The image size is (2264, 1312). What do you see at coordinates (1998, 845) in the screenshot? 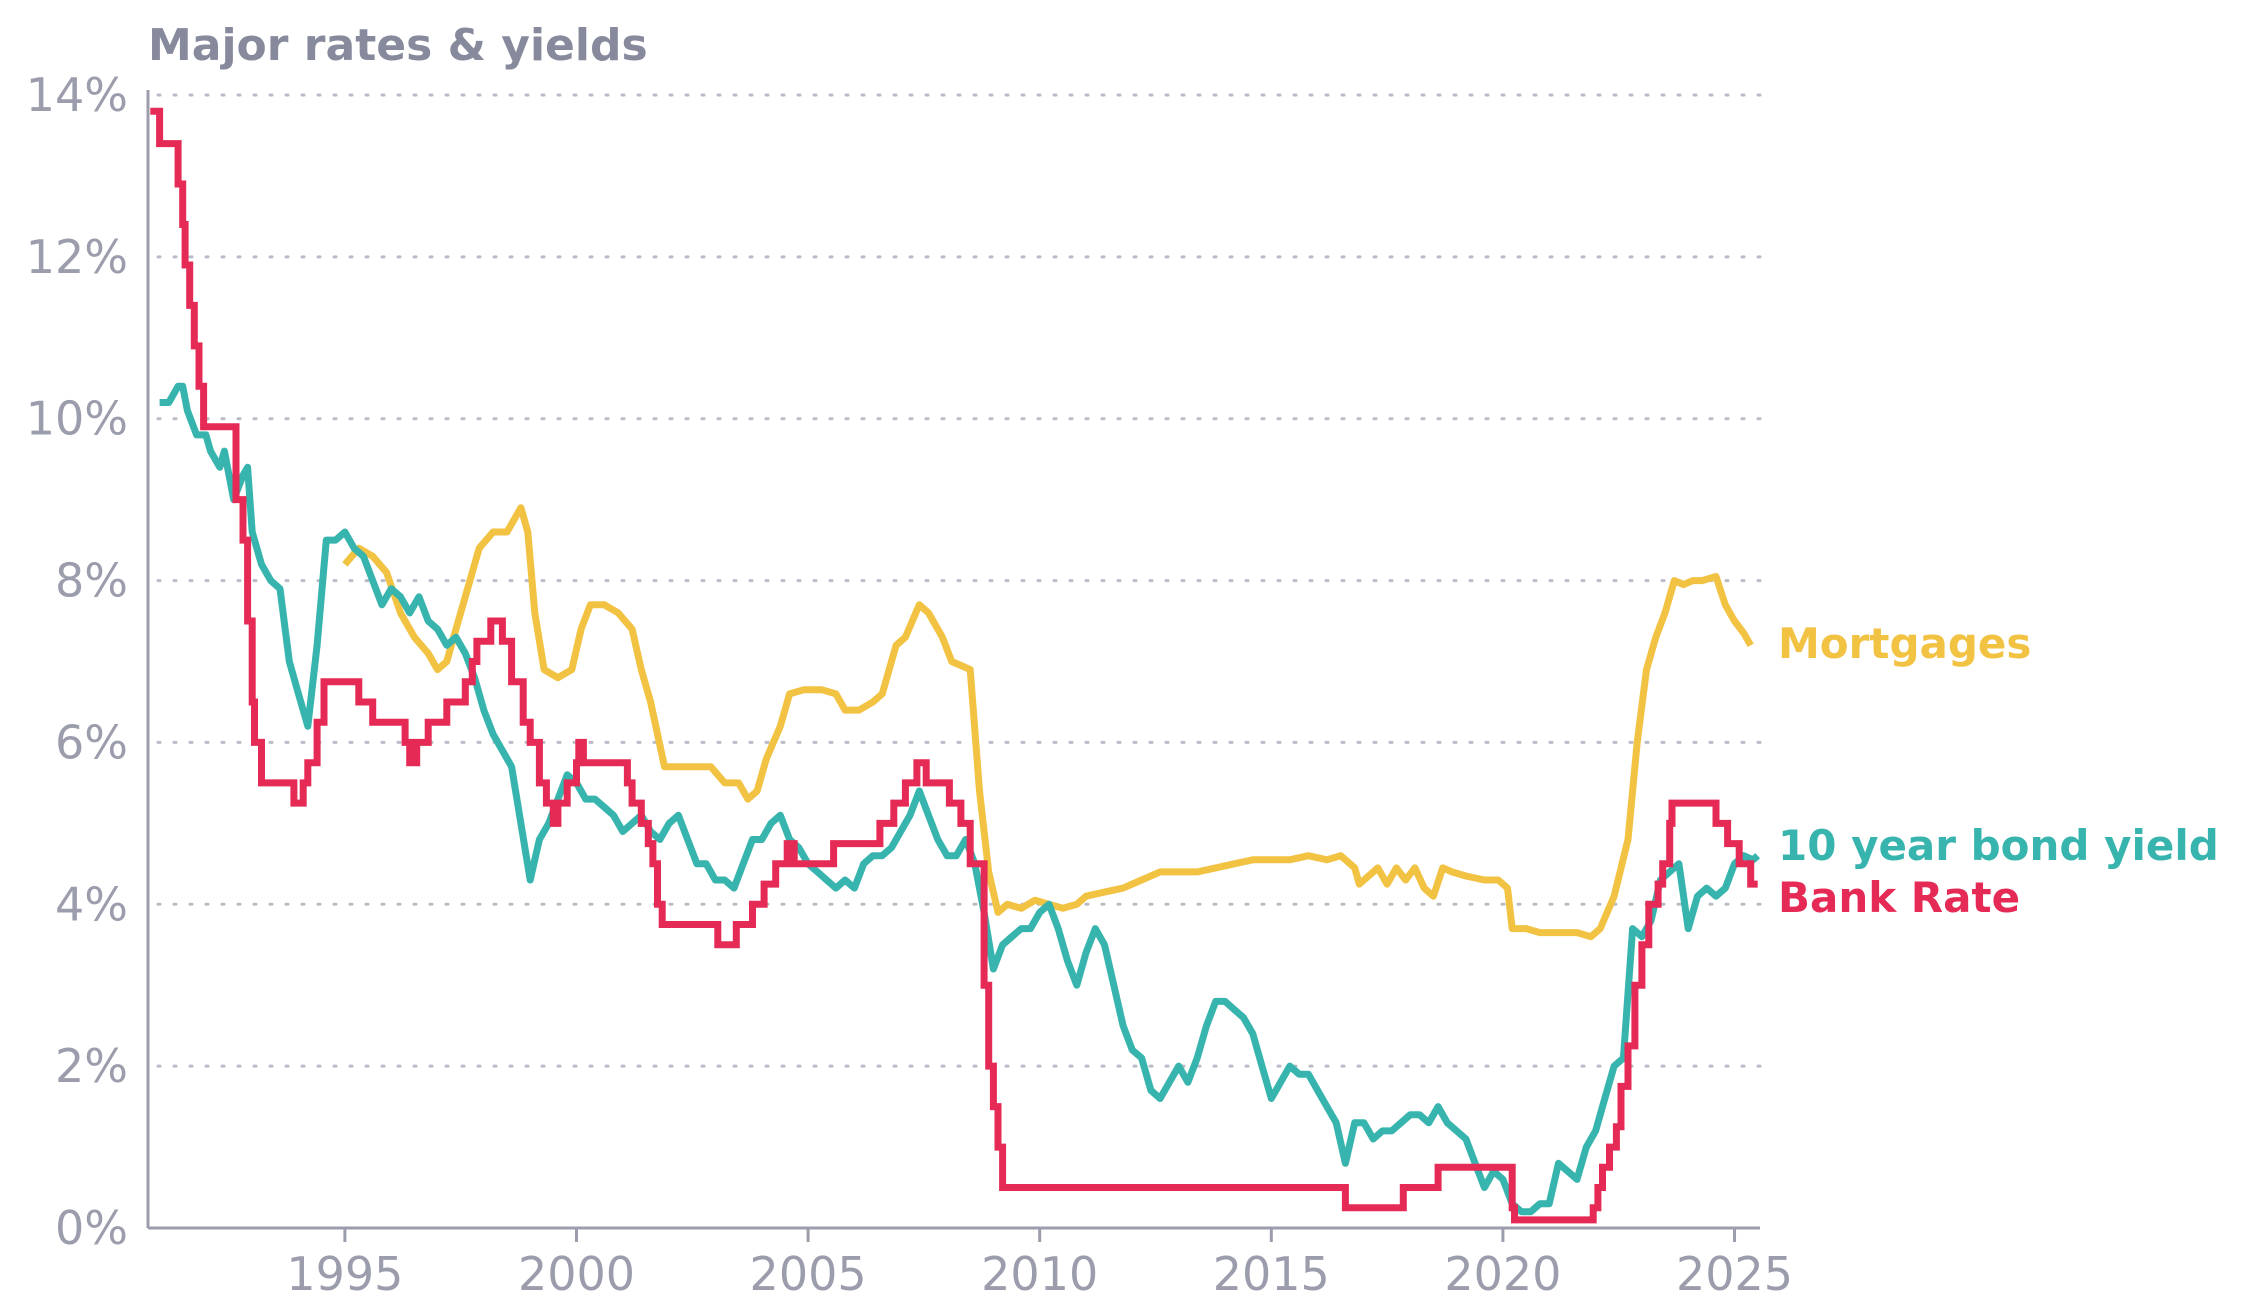
I see `10-year-bond-yield-label: 10 year bond yield` at bounding box center [1998, 845].